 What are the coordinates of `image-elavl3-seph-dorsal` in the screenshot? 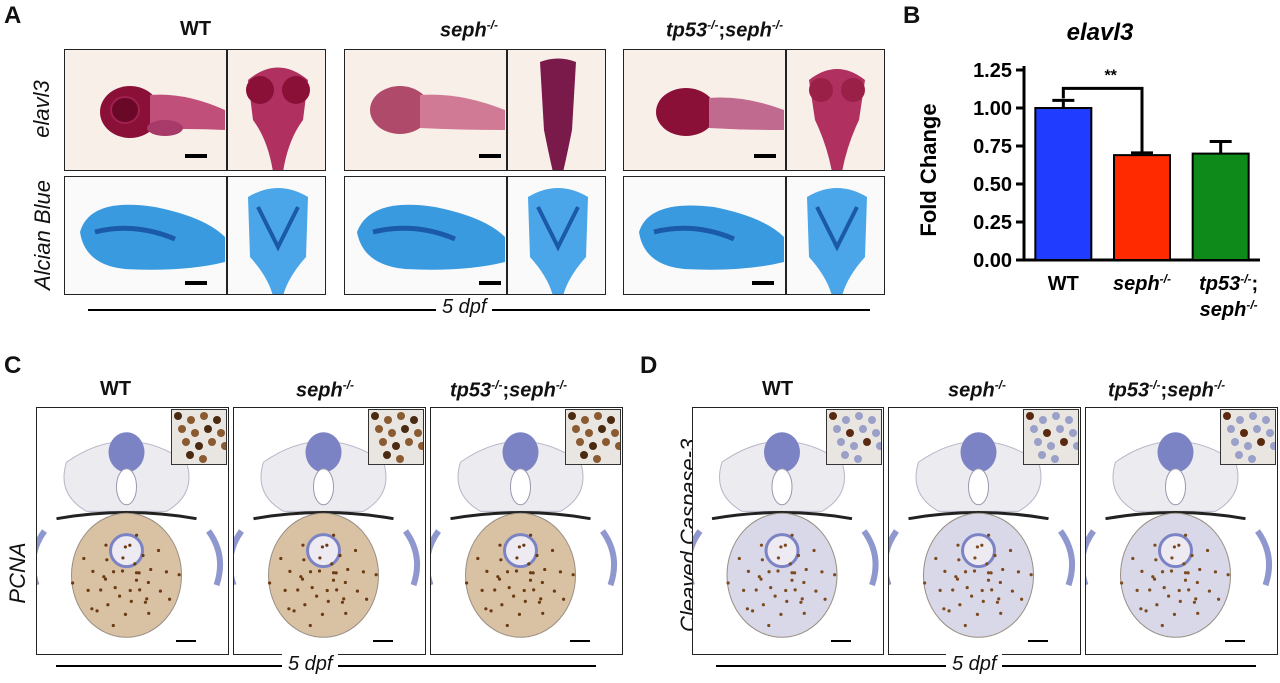 It's located at (556, 110).